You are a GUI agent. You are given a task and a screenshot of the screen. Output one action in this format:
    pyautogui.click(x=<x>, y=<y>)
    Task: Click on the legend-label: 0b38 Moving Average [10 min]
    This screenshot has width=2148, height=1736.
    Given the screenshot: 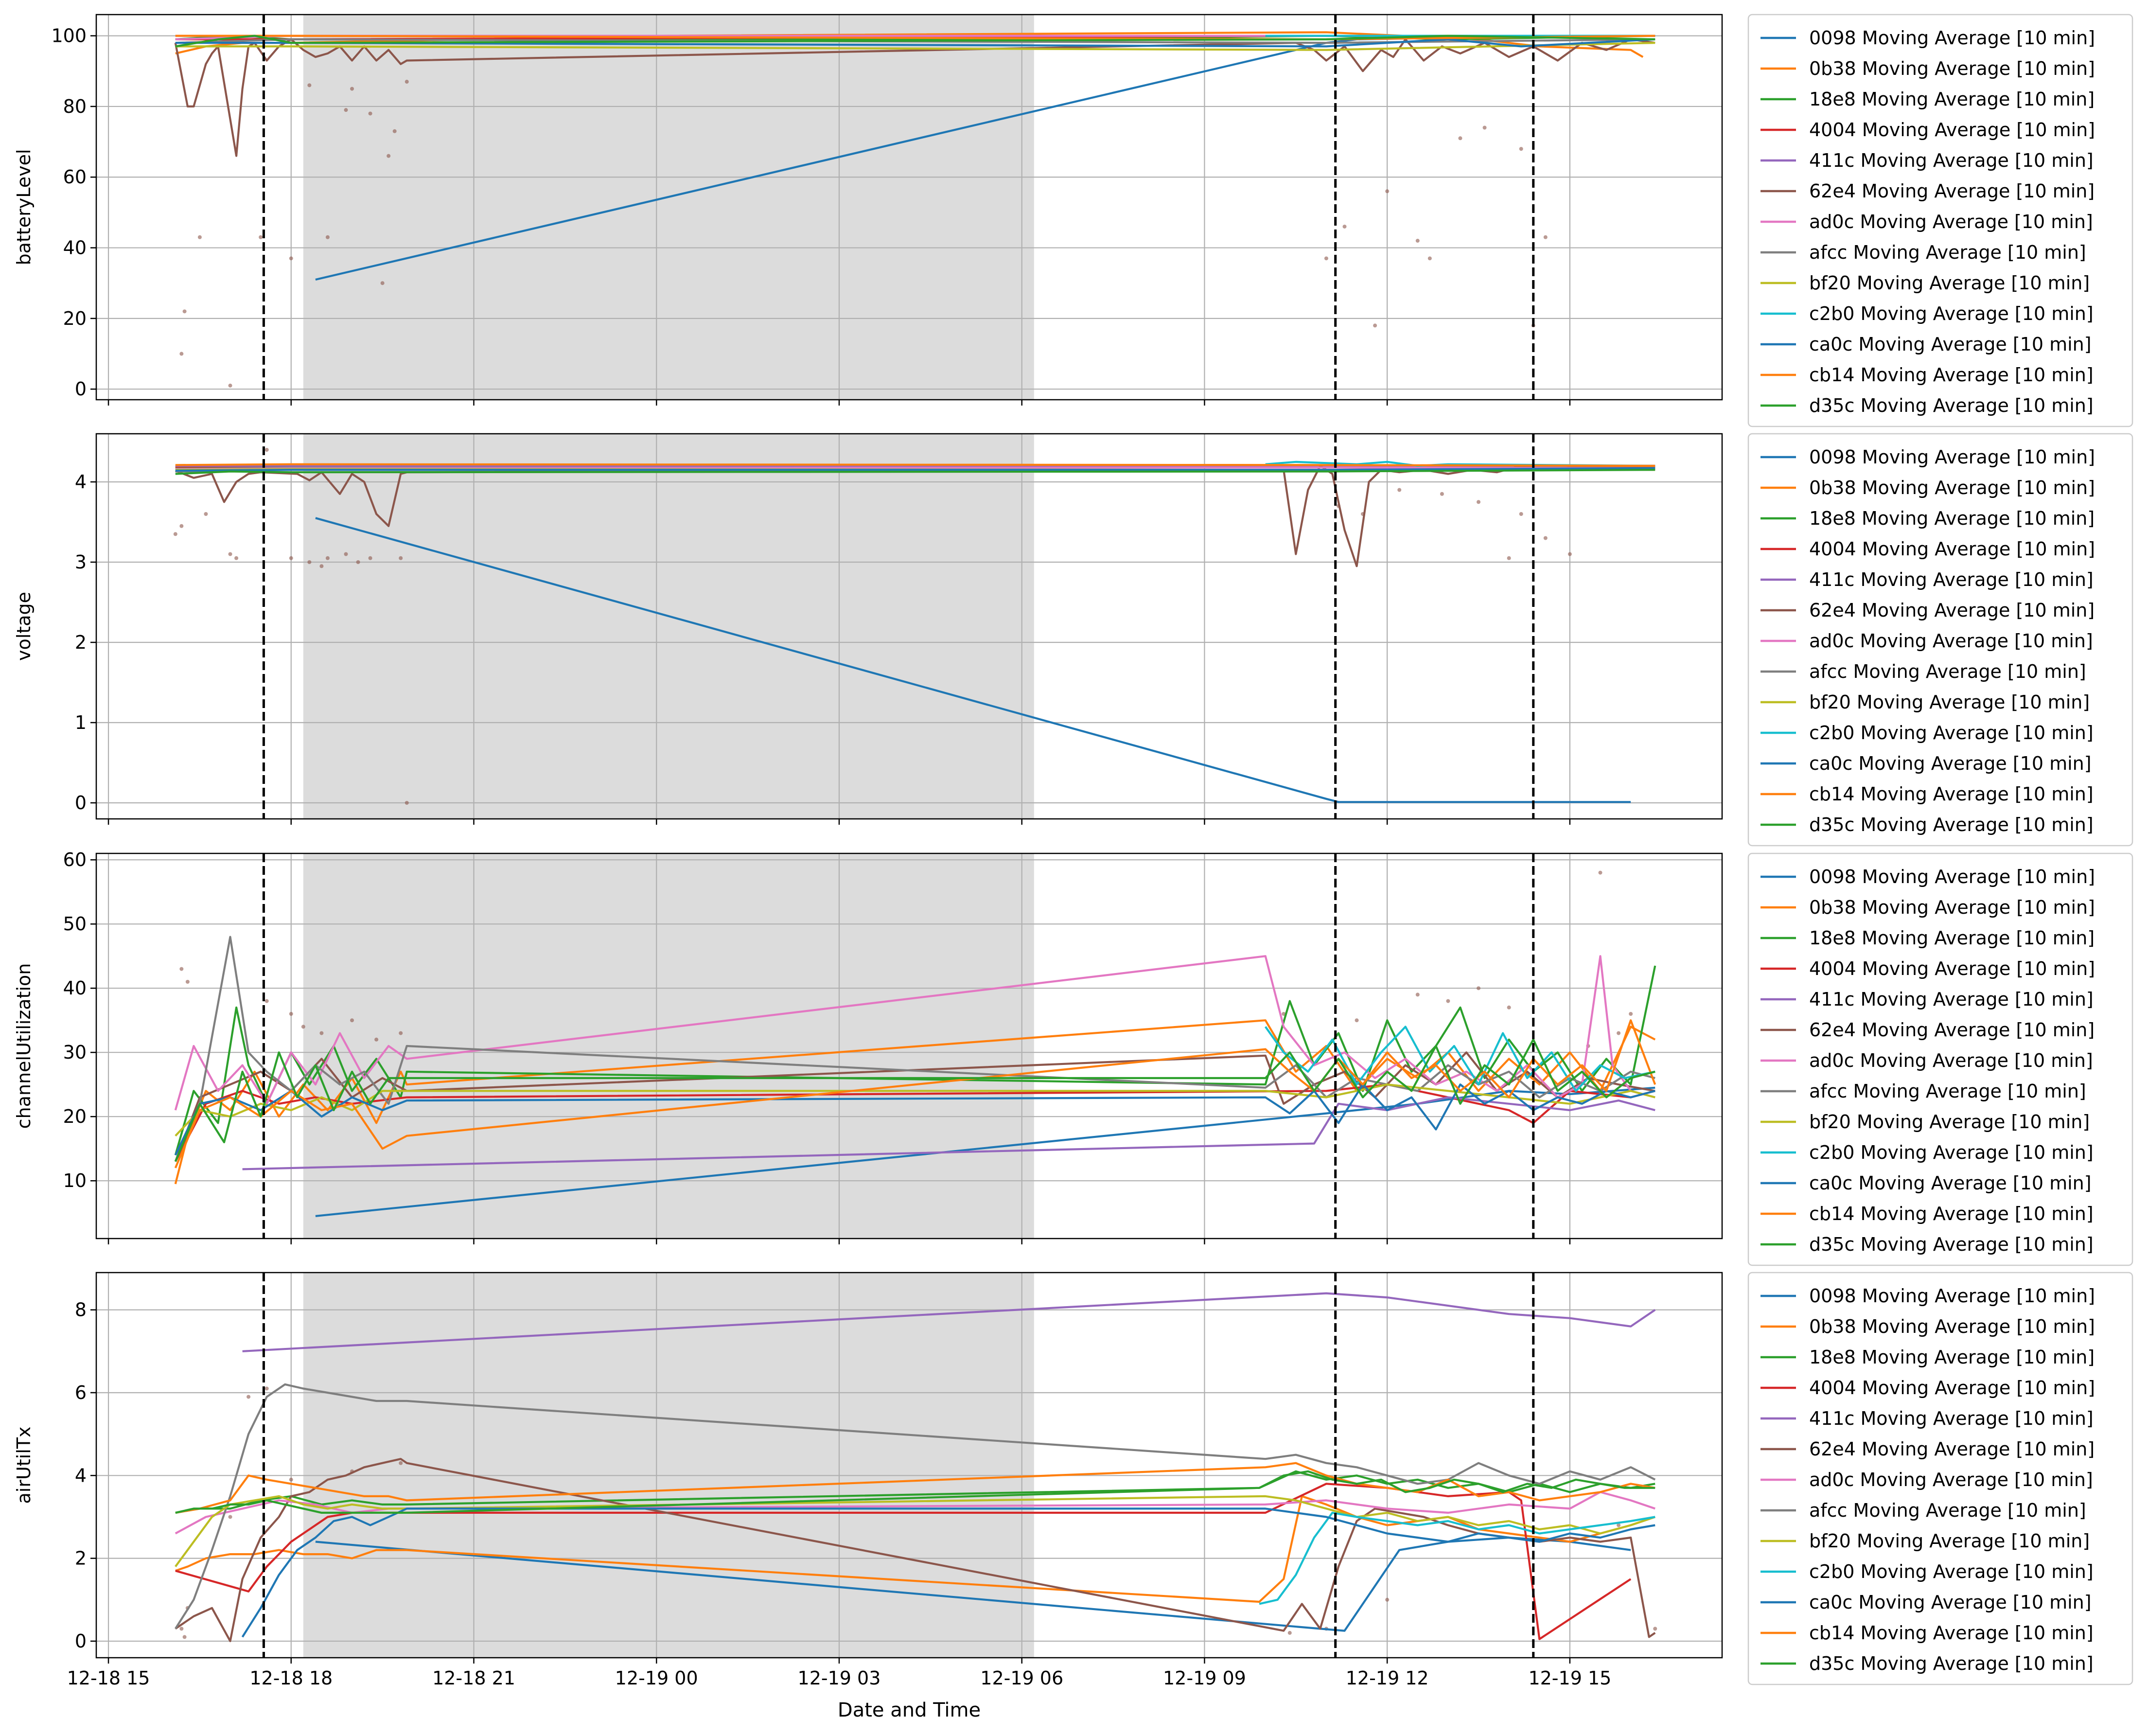 What is the action you would take?
    pyautogui.click(x=1952, y=68)
    